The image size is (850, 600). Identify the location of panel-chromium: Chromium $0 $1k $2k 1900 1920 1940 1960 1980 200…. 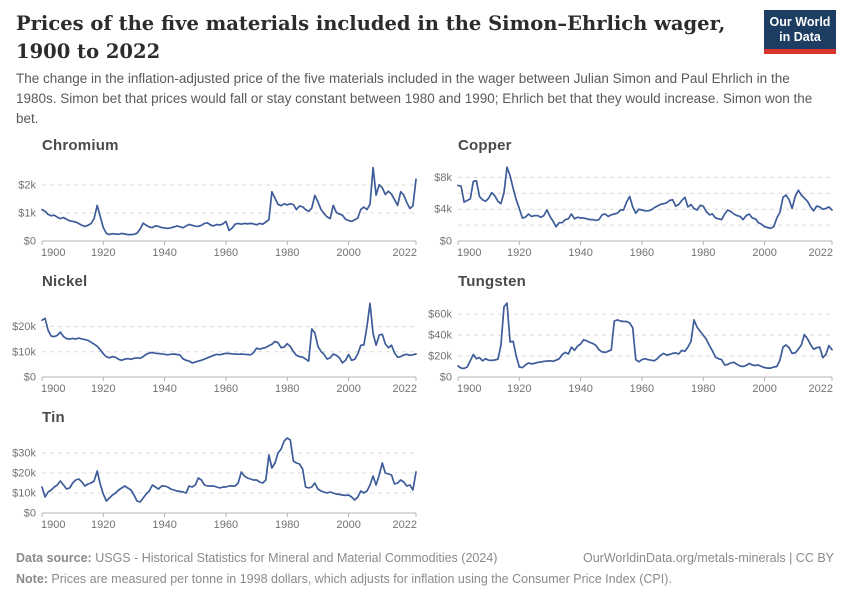
(218, 197).